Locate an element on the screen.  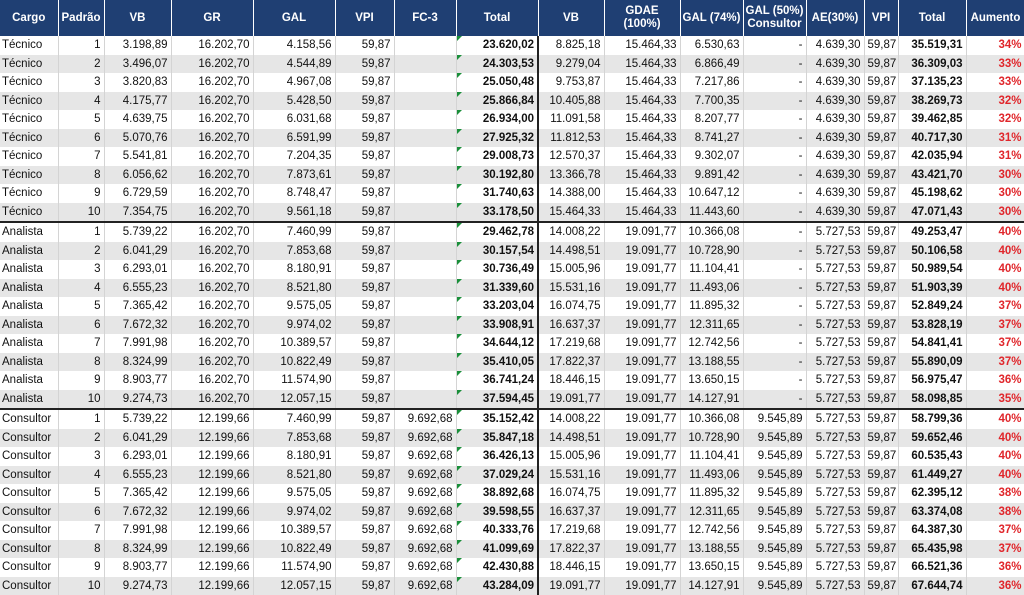
cell-aumento: 33% is located at coordinates (995, 82).